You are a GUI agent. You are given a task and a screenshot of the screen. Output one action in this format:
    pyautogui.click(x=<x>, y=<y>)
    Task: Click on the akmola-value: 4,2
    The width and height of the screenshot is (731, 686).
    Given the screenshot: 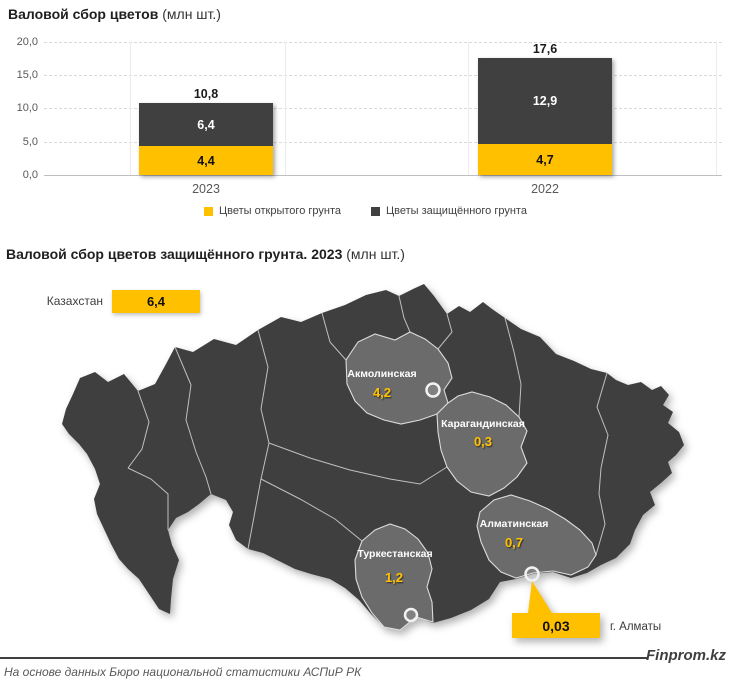 What is the action you would take?
    pyautogui.click(x=382, y=392)
    